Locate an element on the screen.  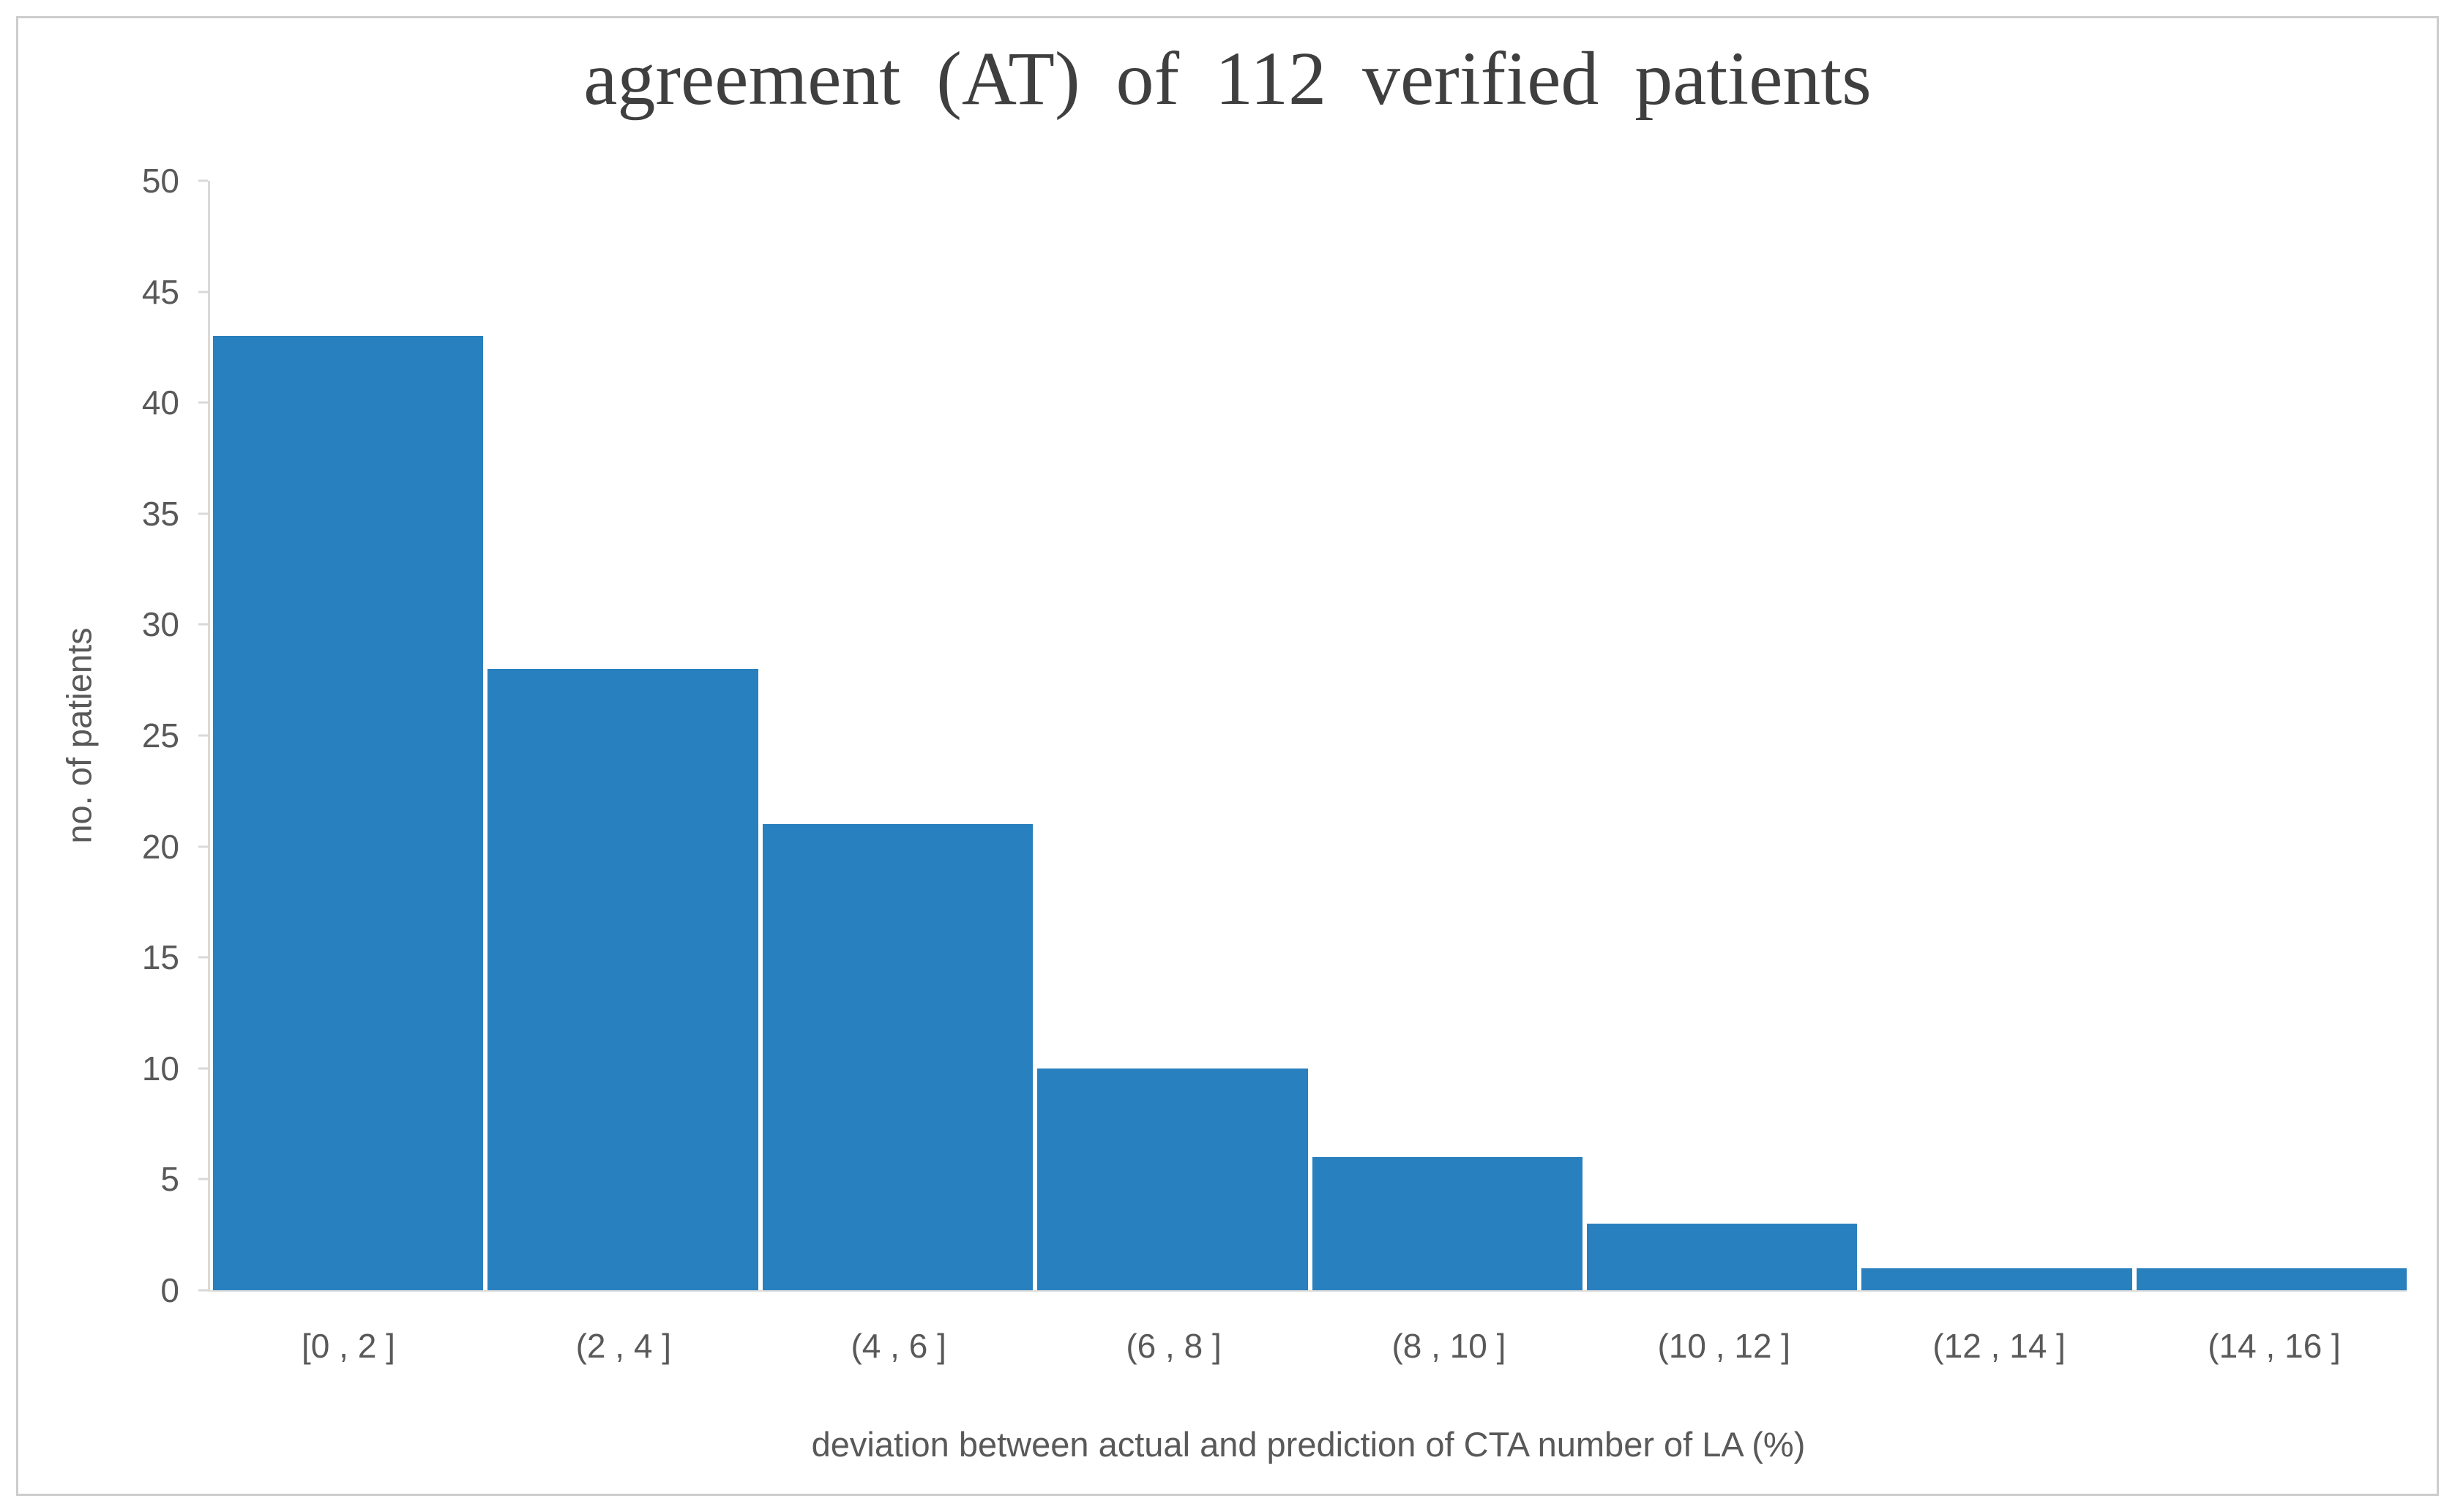
y-axis-title: no. of patients is located at coordinates (79, 735).